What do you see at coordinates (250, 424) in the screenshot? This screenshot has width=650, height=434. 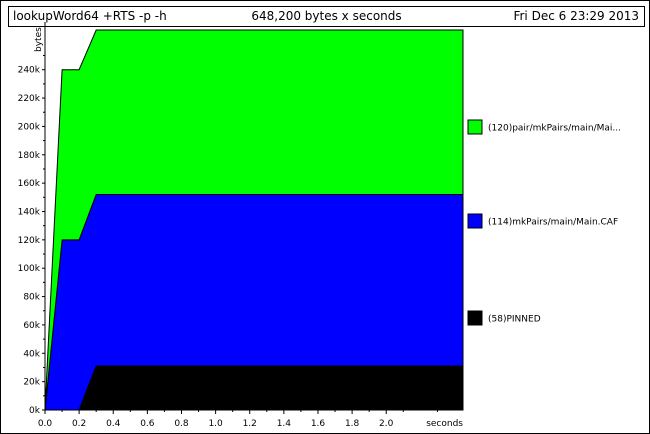 I see `x-tick-label: 1.2` at bounding box center [250, 424].